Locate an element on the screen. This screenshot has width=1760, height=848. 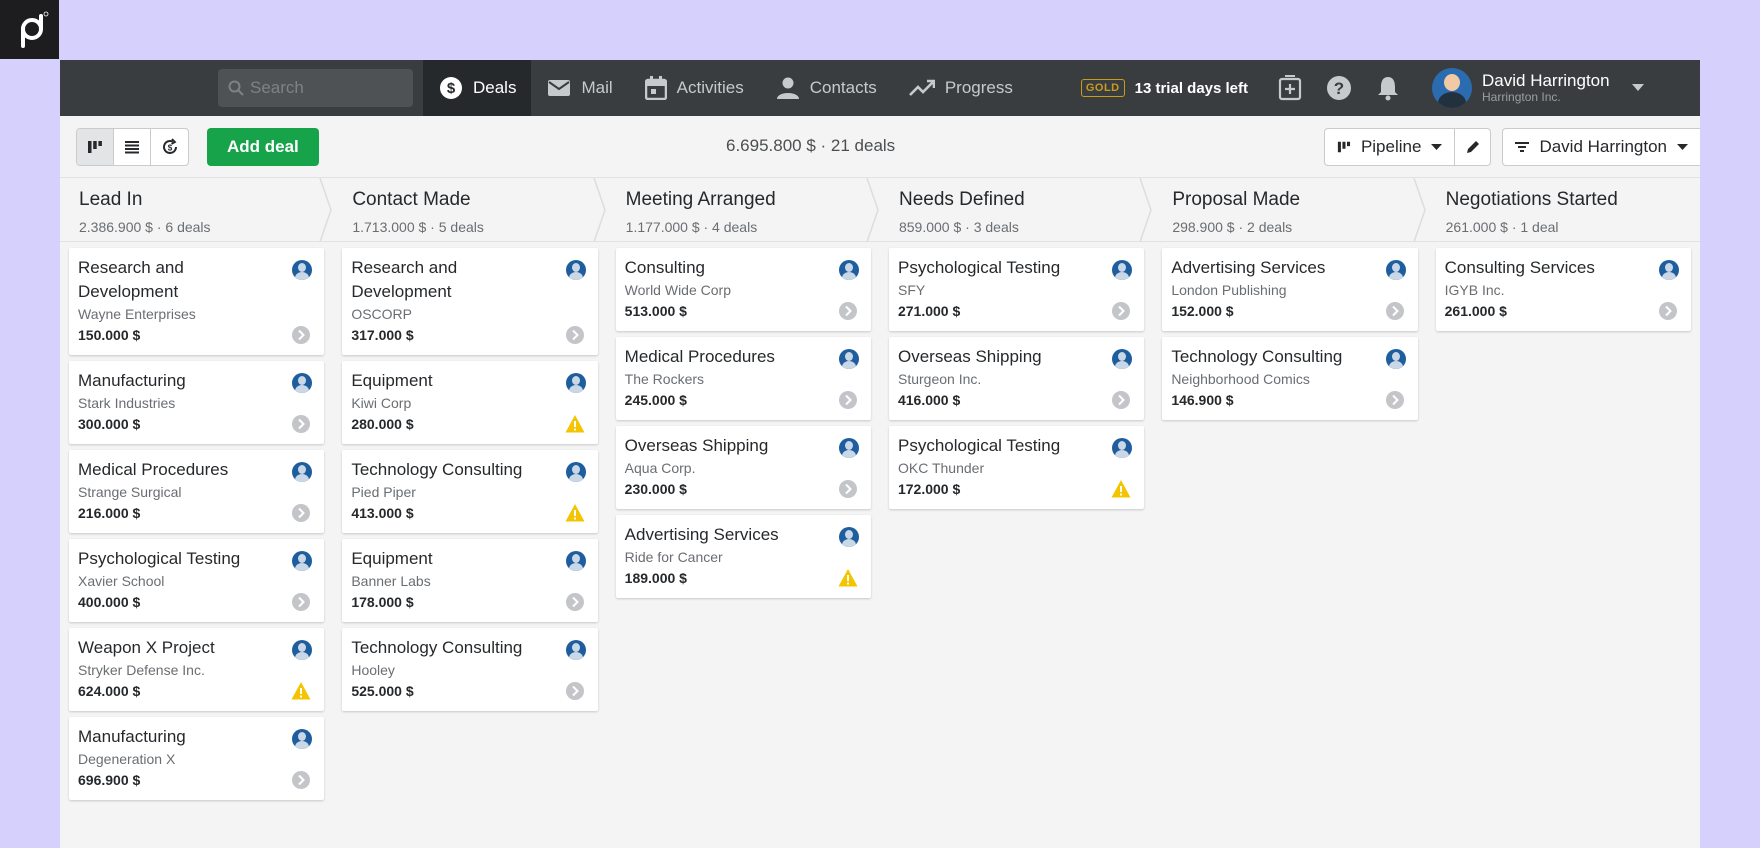
toolbar-right: Pipeline David Harrington is located at coordinates (1511, 147).